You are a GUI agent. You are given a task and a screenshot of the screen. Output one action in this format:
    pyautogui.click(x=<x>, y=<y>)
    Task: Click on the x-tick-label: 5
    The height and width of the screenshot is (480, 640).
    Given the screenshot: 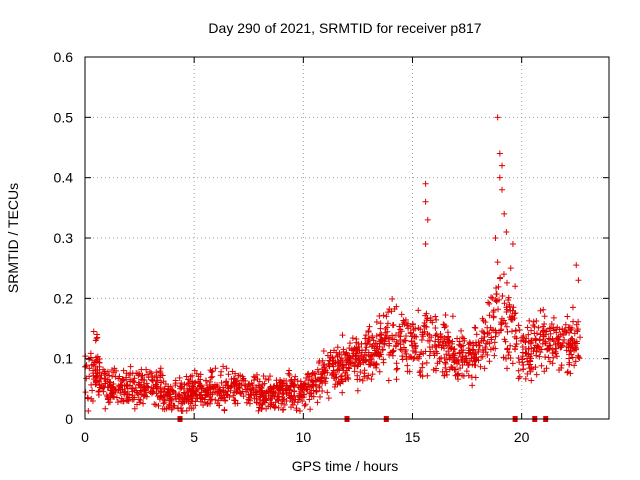 What is the action you would take?
    pyautogui.click(x=194, y=437)
    